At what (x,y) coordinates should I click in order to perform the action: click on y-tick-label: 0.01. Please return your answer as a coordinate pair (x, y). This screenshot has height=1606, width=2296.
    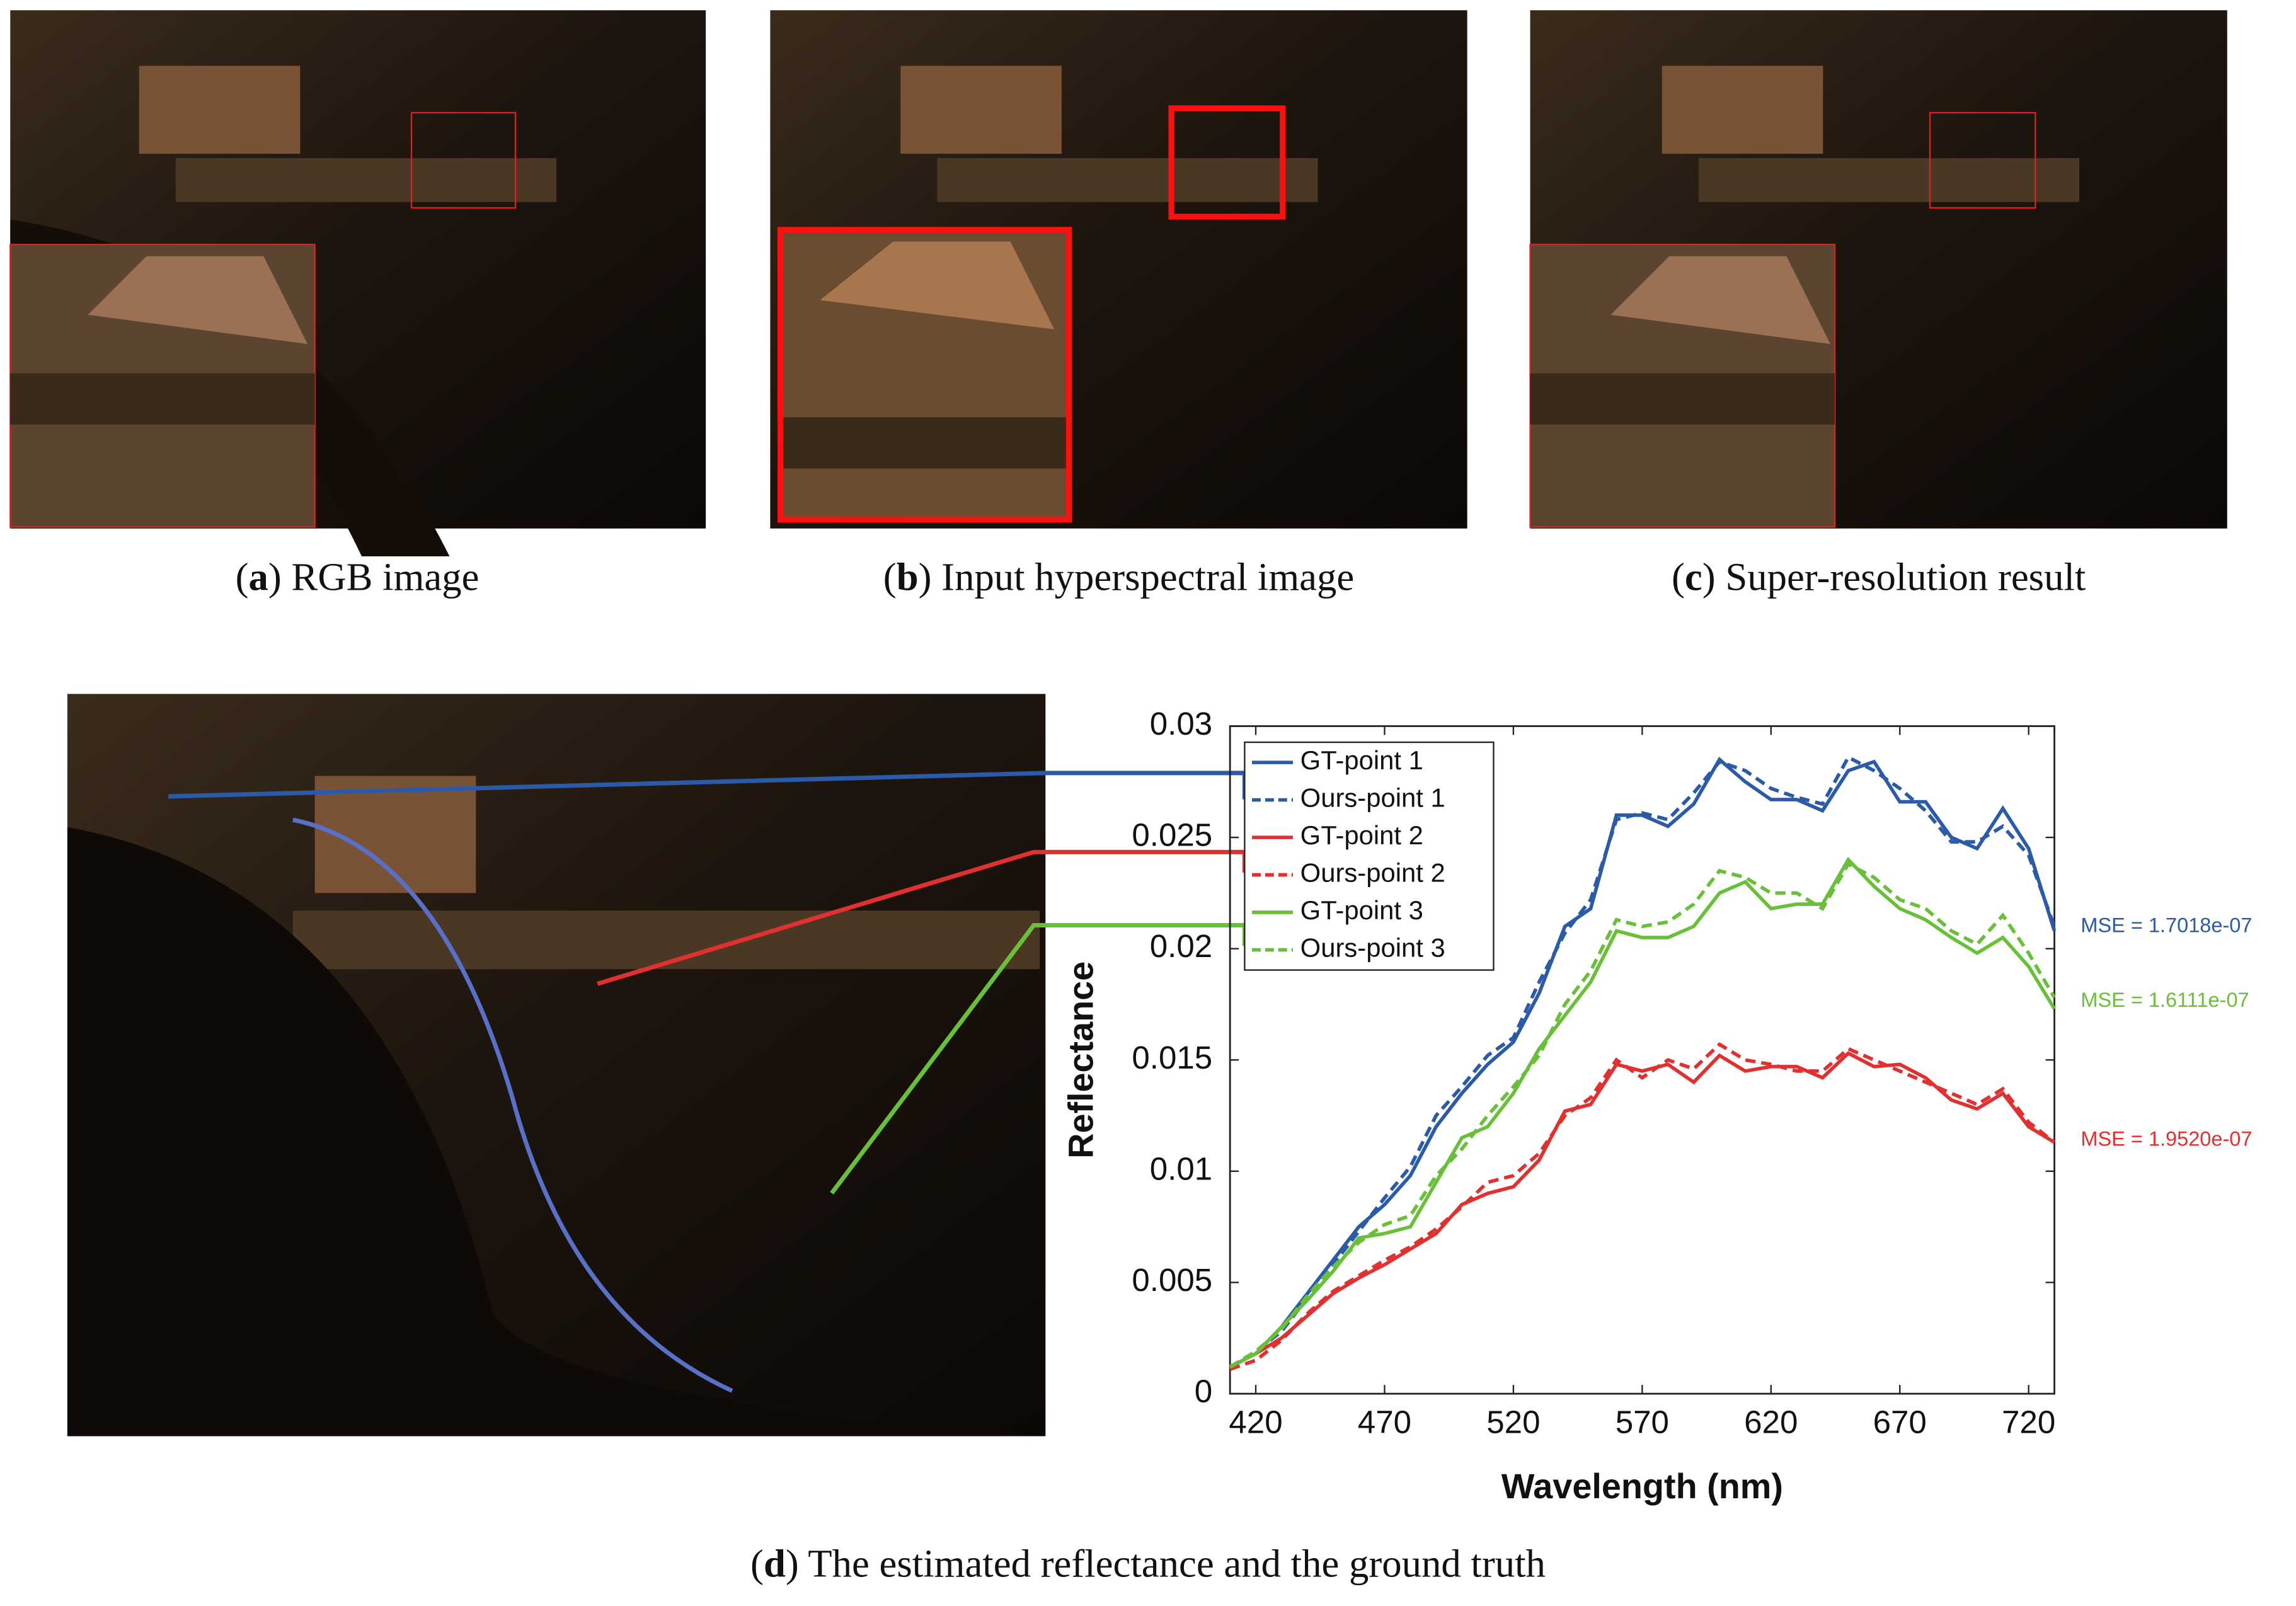
    Looking at the image, I should click on (1181, 1168).